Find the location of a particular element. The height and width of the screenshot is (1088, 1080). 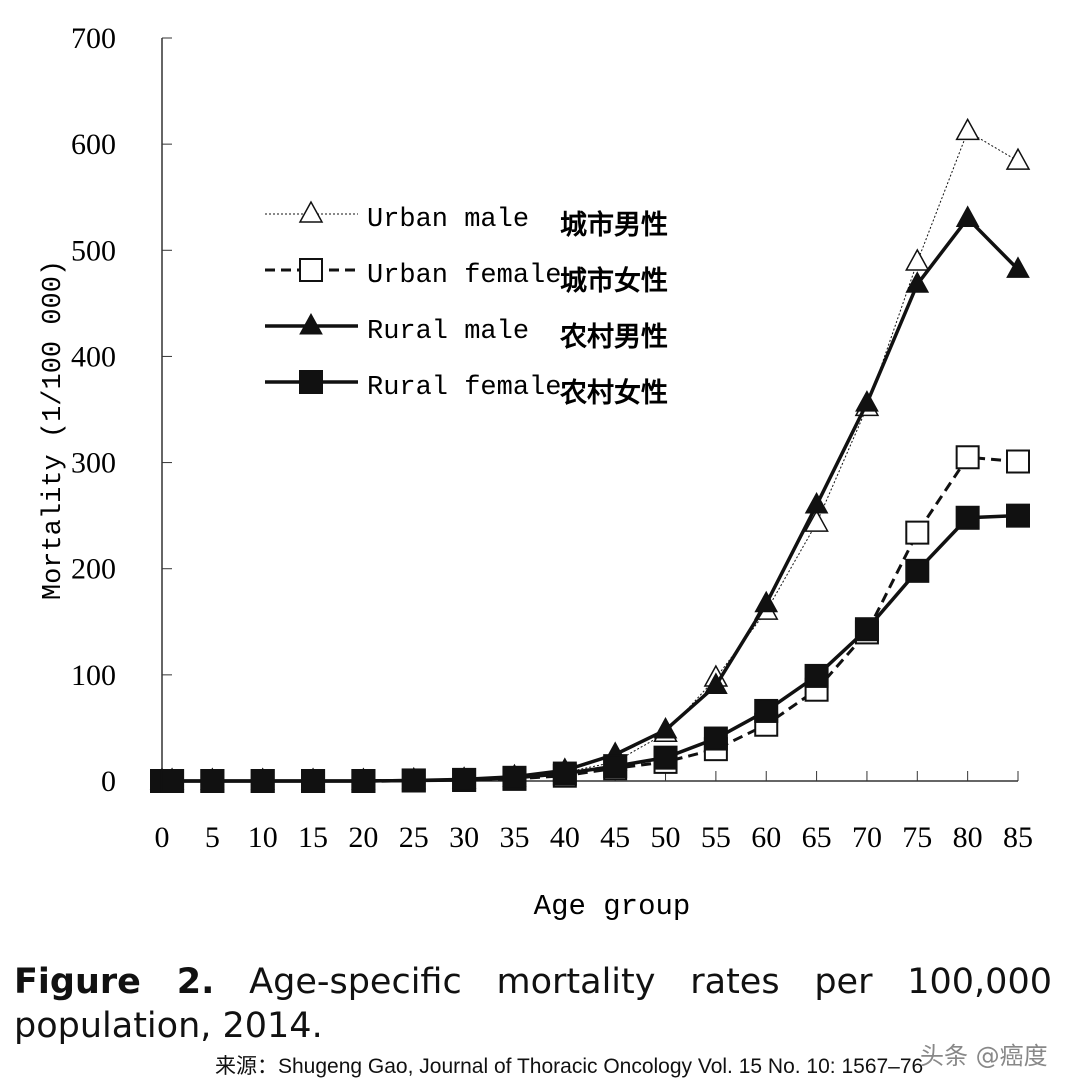

legend-label-zh: 城市男性 is located at coordinates (614, 225).